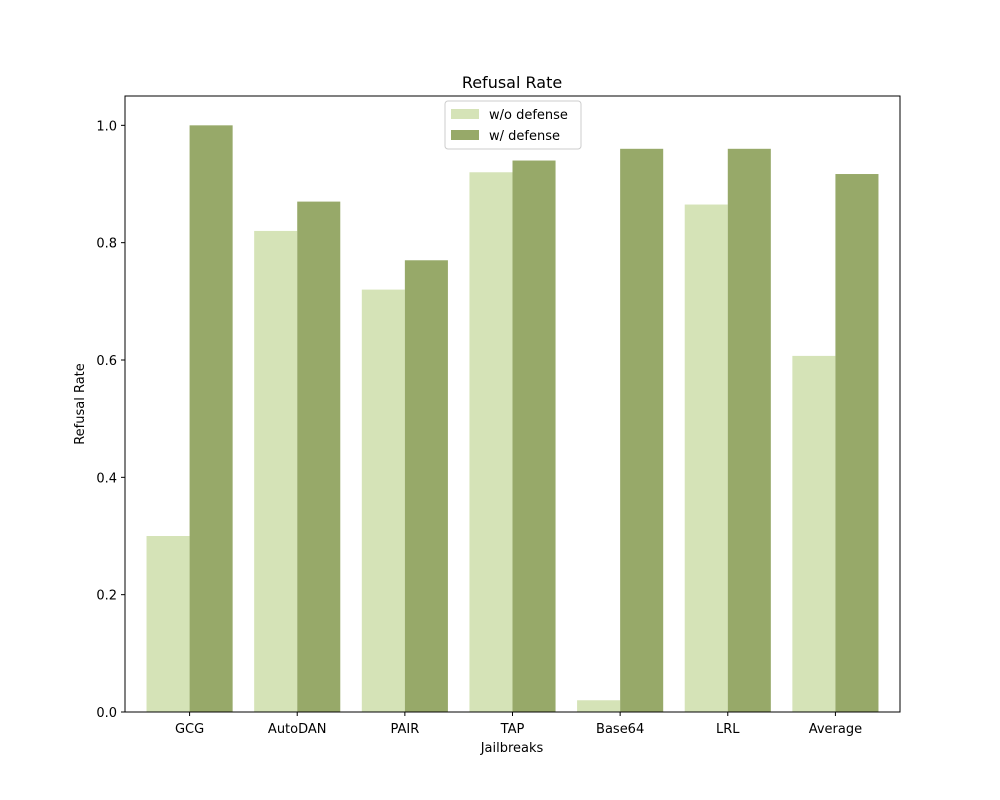 This screenshot has width=1000, height=800. Describe the element at coordinates (512, 82) in the screenshot. I see `chart-title: Refusal Rate` at that location.